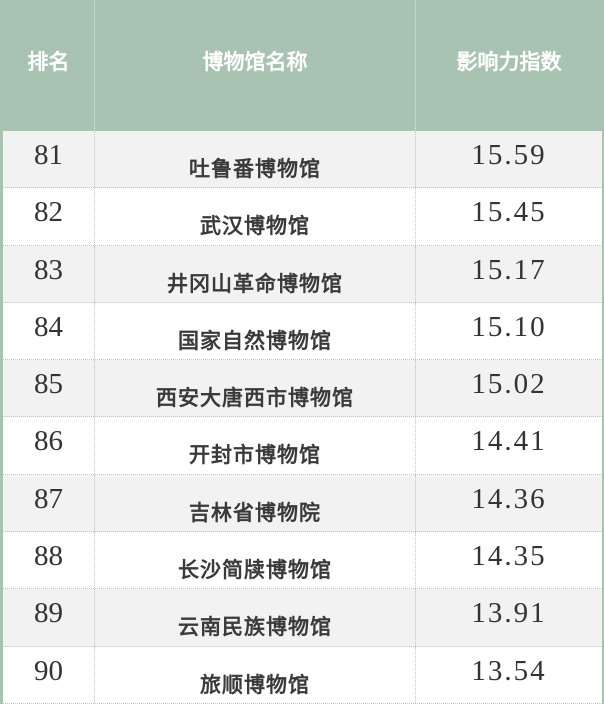 The width and height of the screenshot is (604, 704). I want to click on header-score: 影响力指数, so click(509, 61).